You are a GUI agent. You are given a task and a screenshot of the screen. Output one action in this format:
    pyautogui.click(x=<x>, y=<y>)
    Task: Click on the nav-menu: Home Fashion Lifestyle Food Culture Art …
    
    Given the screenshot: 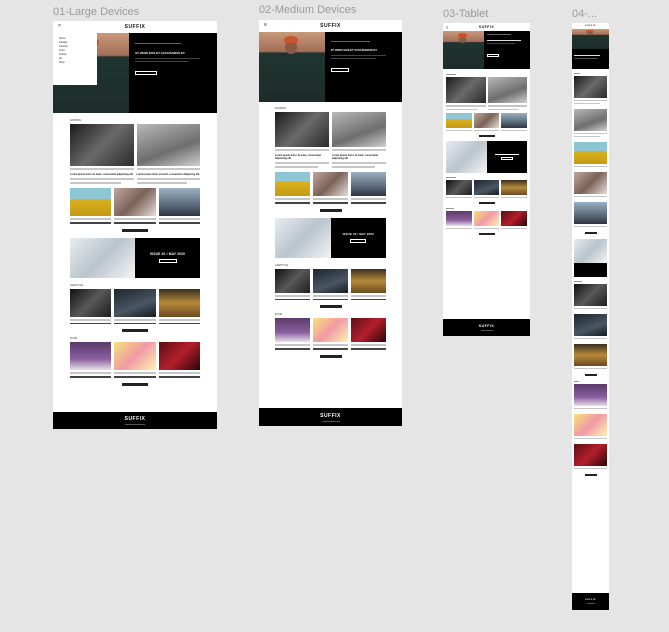 What is the action you would take?
    pyautogui.click(x=75, y=59)
    